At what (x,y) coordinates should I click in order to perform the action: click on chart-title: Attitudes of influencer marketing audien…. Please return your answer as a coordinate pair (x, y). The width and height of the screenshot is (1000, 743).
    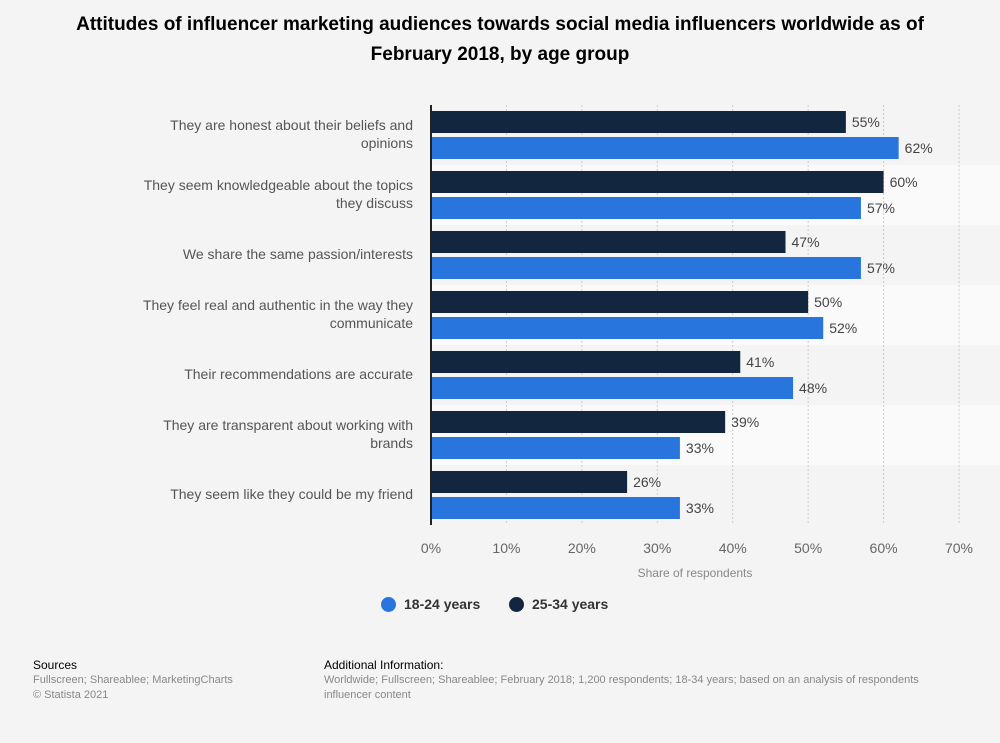
    Looking at the image, I should click on (500, 39).